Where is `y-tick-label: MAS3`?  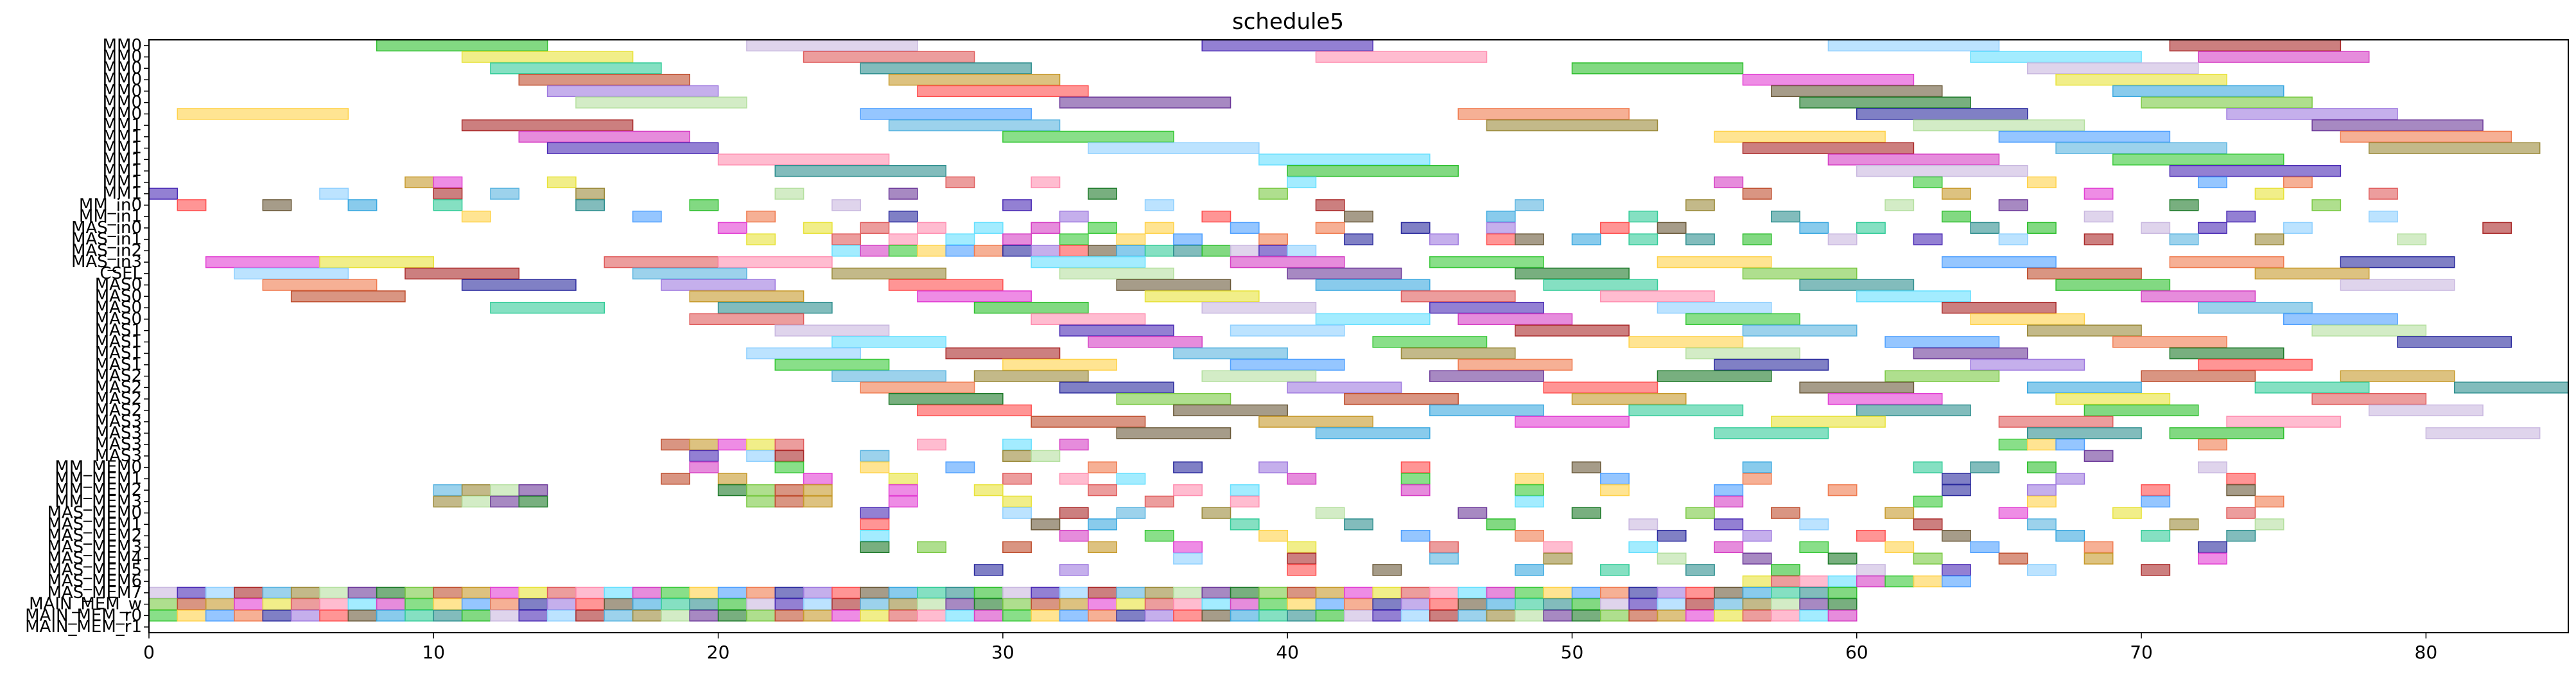 y-tick-label: MAS3 is located at coordinates (118, 422).